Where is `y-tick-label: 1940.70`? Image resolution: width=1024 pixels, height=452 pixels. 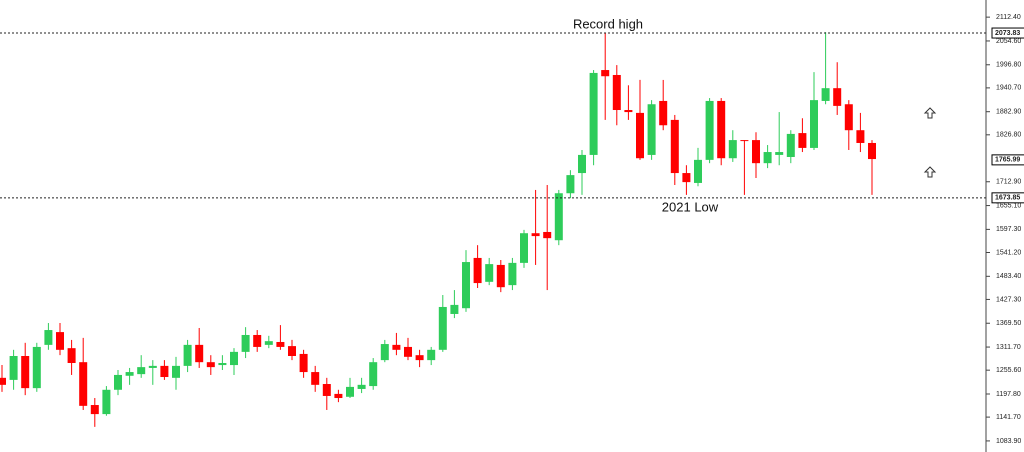
y-tick-label: 1940.70 is located at coordinates (1008, 88).